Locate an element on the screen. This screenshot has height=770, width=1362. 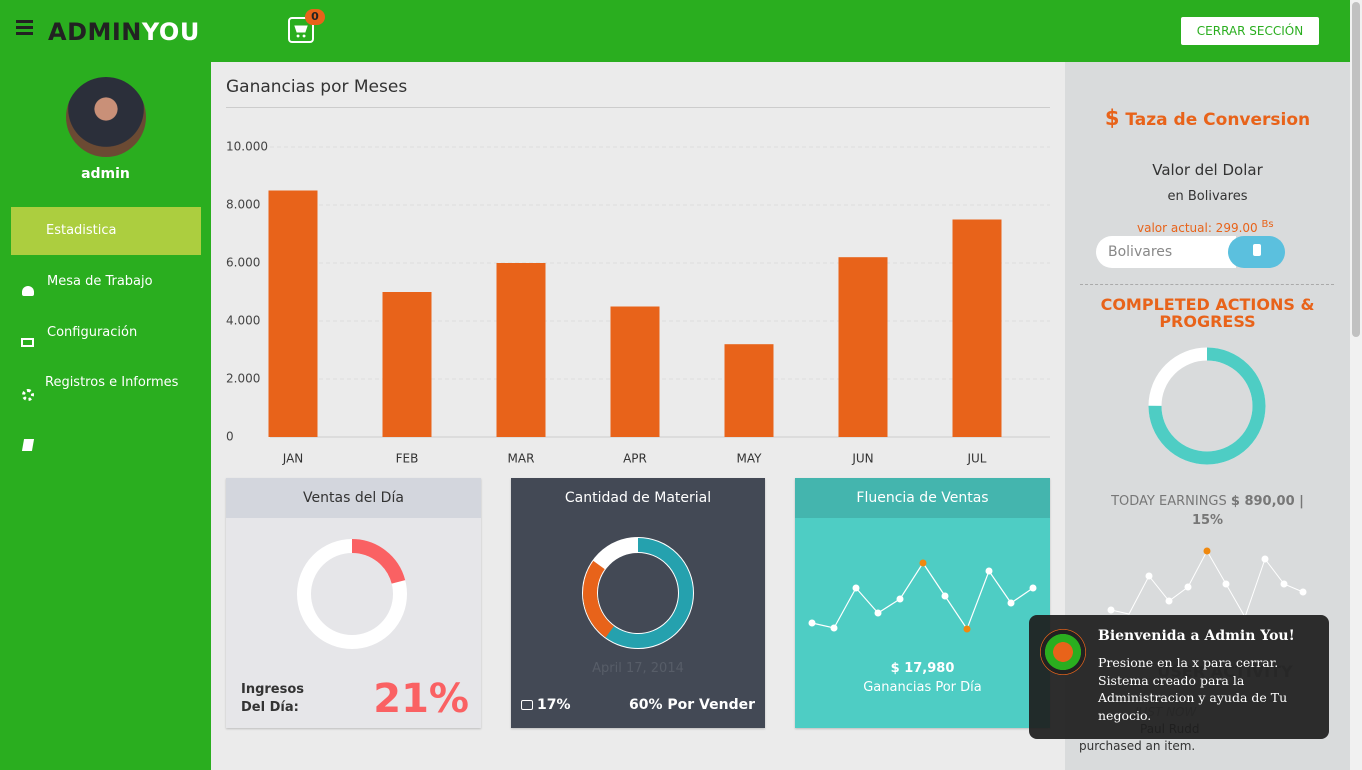
conversion-text: Taza de Conversion is located at coordinates (1218, 120).